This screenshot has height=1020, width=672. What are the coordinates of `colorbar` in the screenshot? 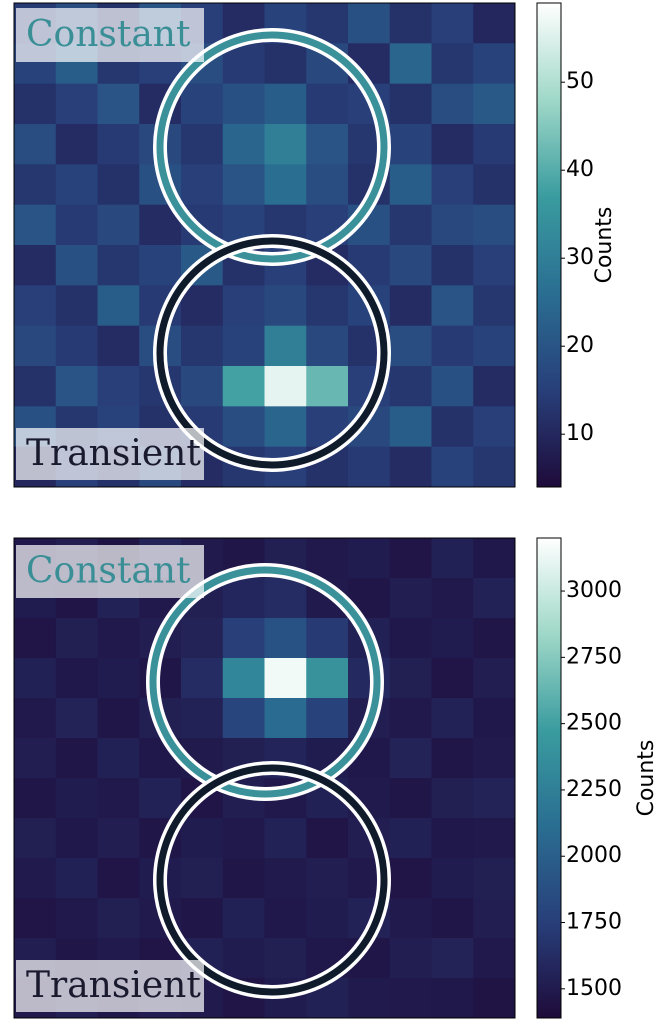 It's located at (549, 245).